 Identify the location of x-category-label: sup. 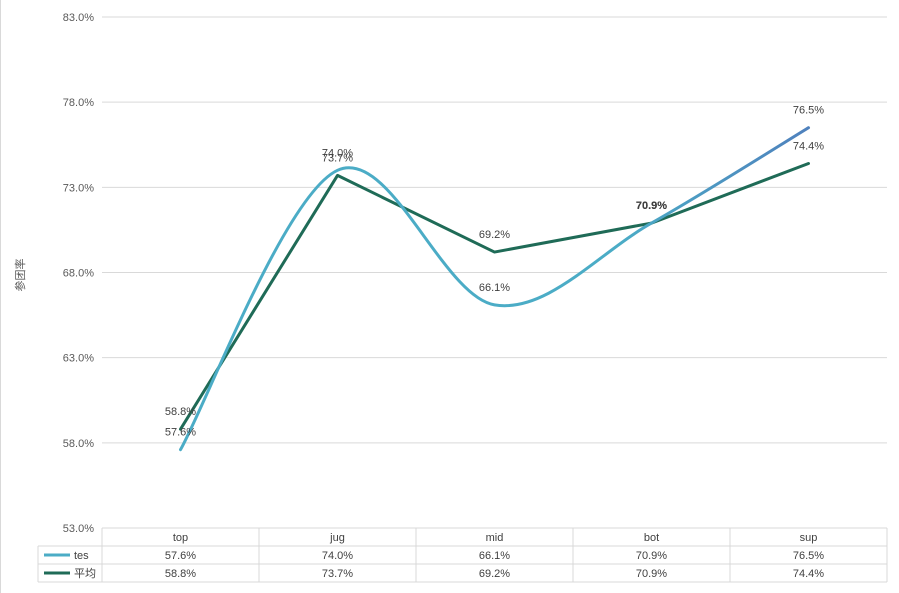
(809, 538).